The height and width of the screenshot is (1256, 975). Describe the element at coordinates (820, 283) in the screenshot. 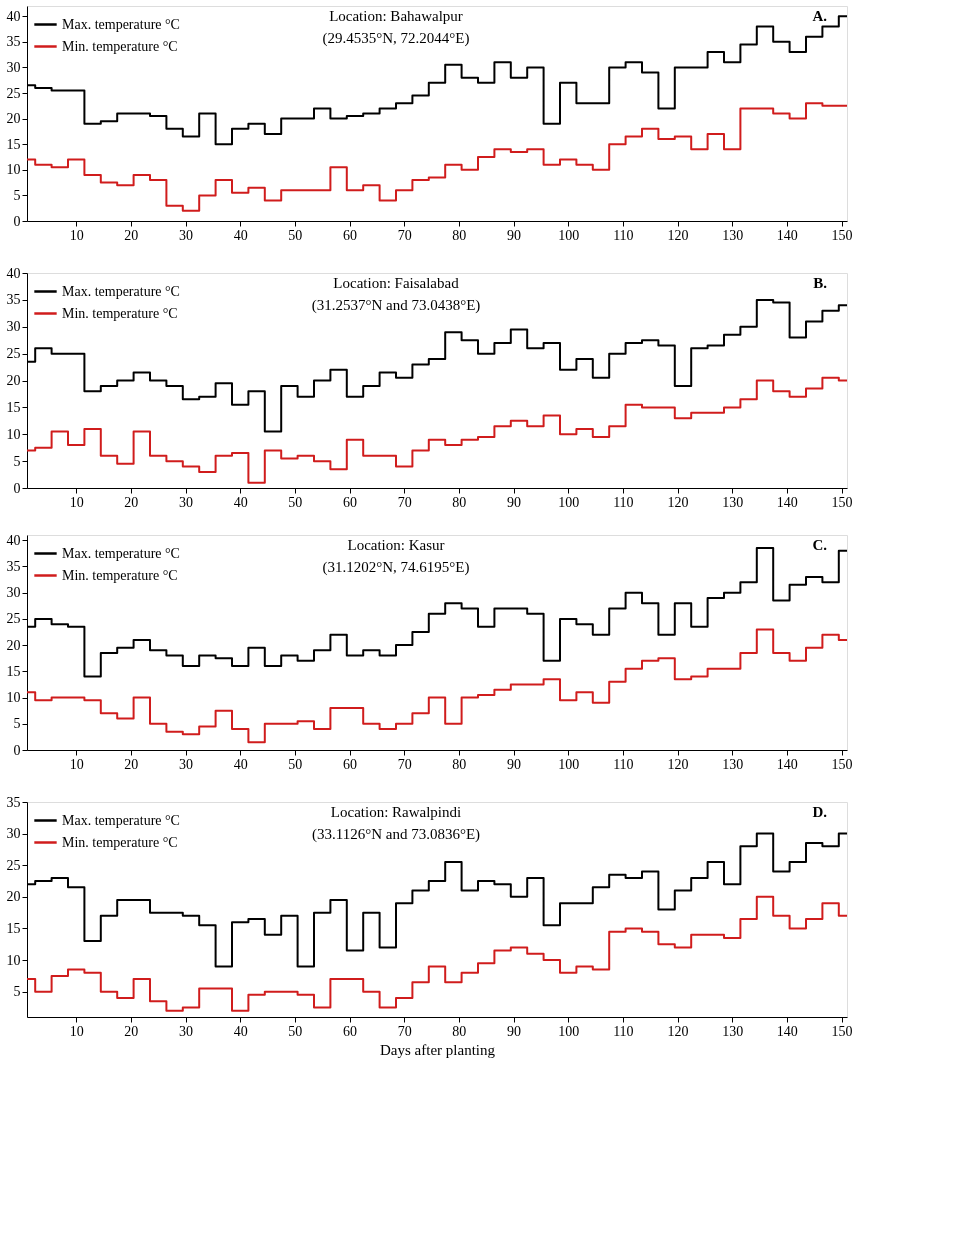

I see `annotation: B.` at that location.